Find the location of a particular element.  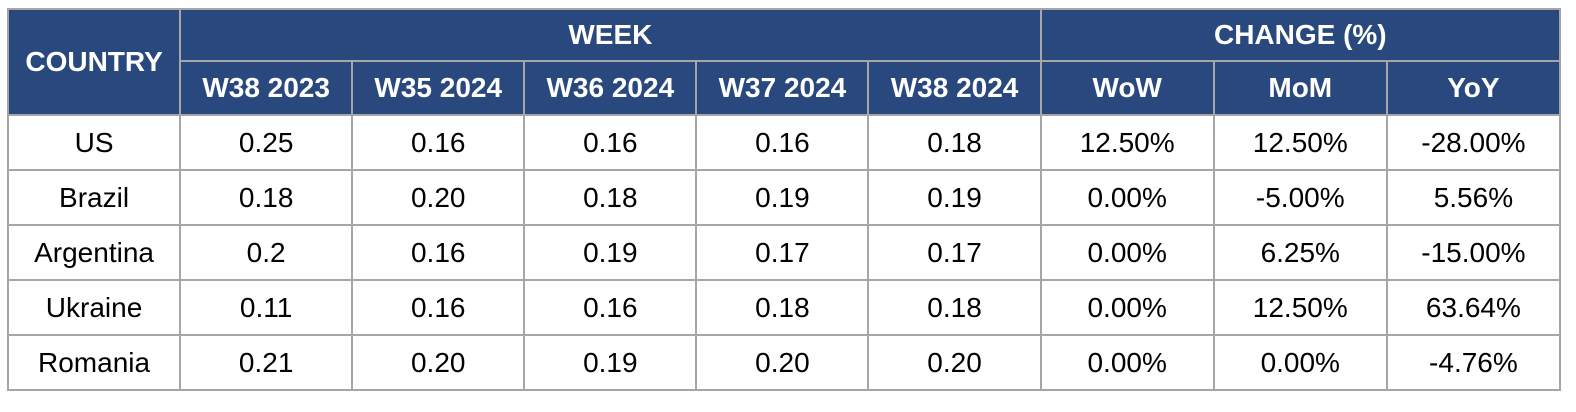

cell-change-yoy: -28.00% is located at coordinates (1473, 142).